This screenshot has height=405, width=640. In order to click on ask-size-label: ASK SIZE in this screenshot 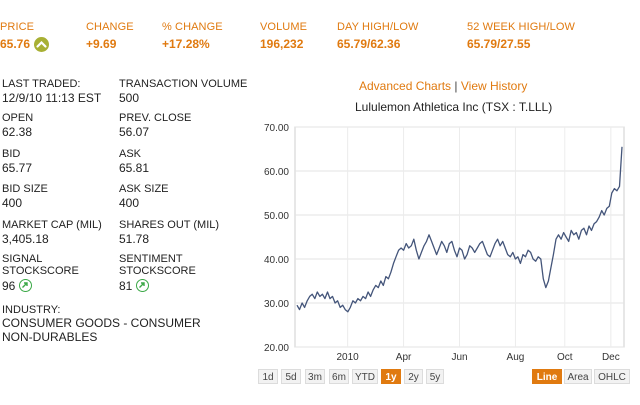, I will do `click(144, 189)`.